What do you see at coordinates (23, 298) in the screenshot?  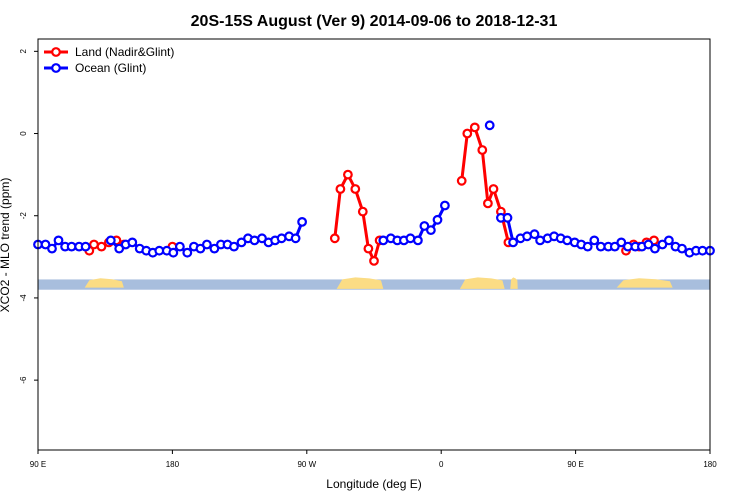 I see `y-tick-label-4: -4` at bounding box center [23, 298].